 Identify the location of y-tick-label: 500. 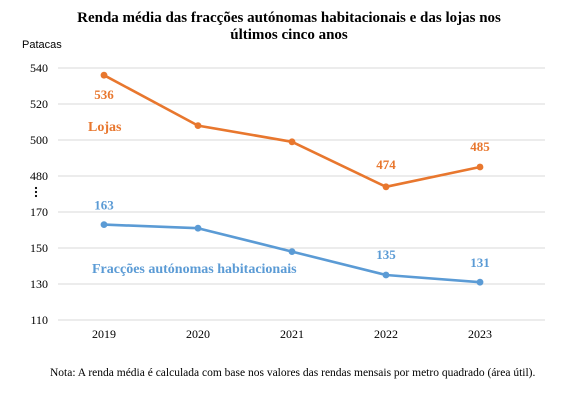
(39, 140).